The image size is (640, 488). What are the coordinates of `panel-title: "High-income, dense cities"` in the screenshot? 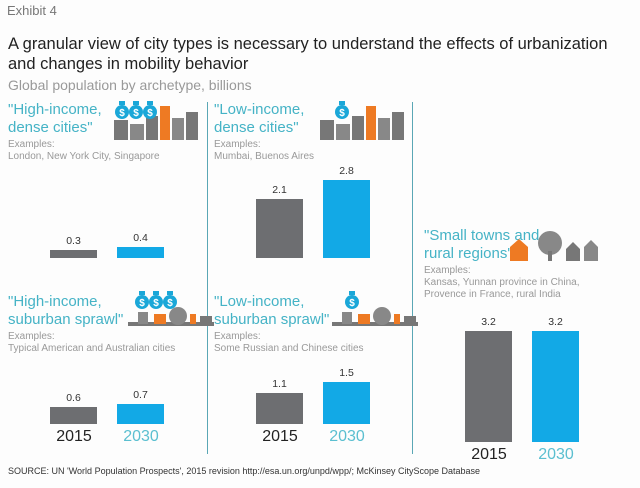 It's located at (55, 118).